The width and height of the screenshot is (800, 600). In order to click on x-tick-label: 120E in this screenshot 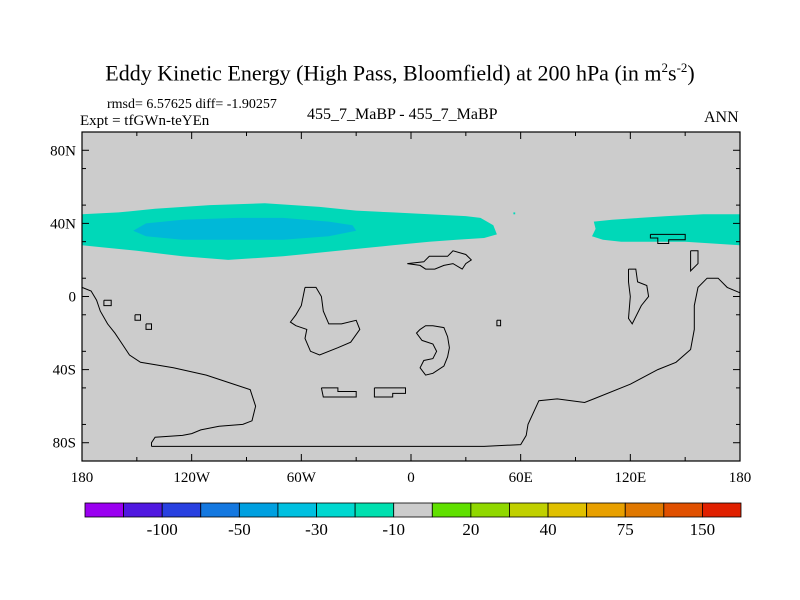, I will do `click(630, 478)`.